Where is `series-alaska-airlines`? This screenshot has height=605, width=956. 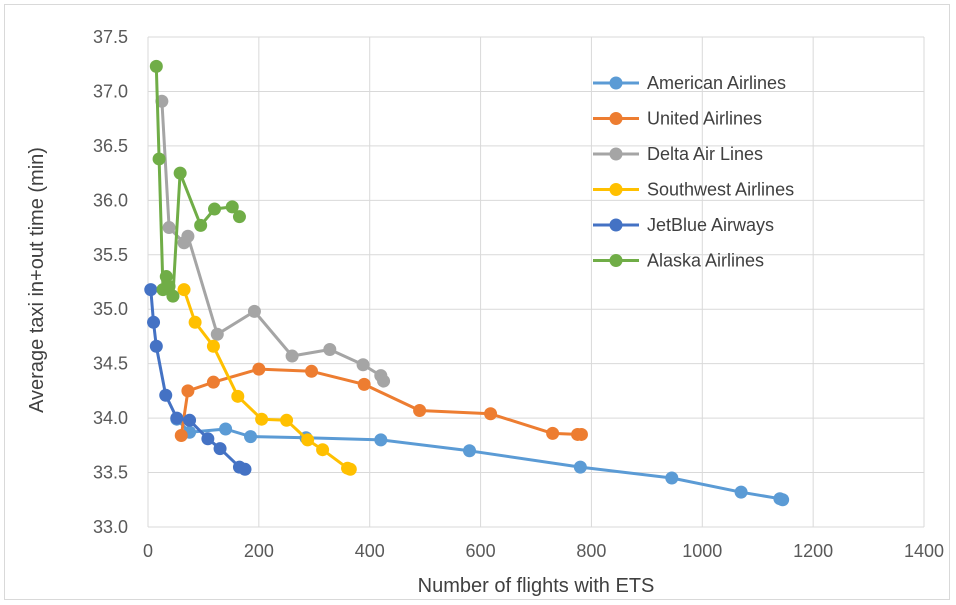 series-alaska-airlines is located at coordinates (197, 181).